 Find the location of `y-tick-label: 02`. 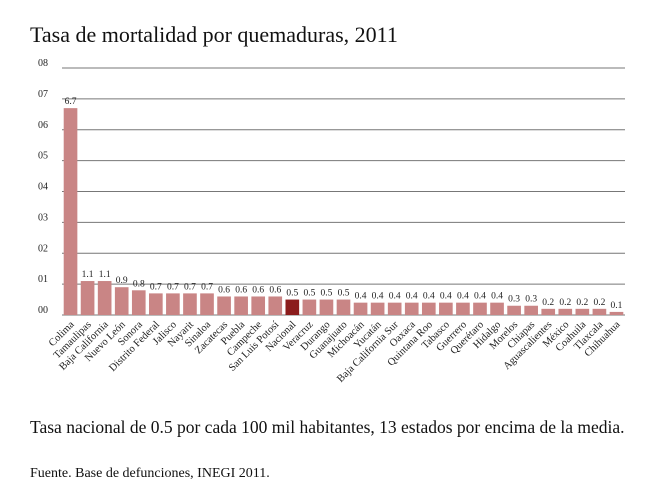

y-tick-label: 02 is located at coordinates (43, 248).